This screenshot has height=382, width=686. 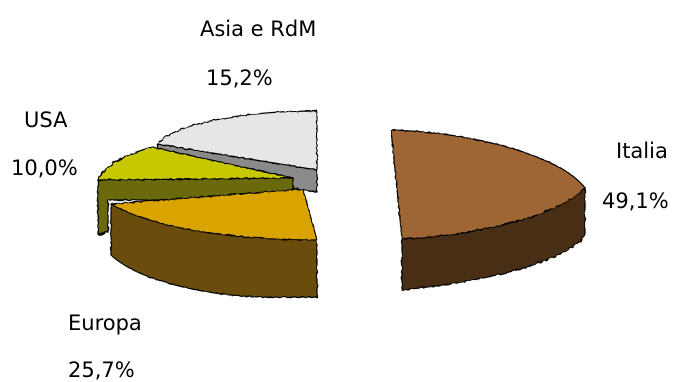 What do you see at coordinates (488, 184) in the screenshot?
I see `slice-italia-top` at bounding box center [488, 184].